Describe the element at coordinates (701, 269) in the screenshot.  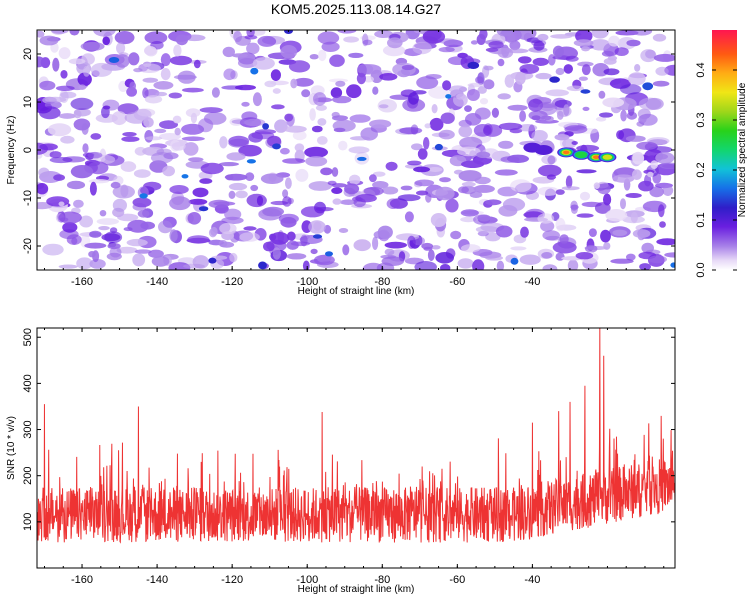
I see `colorbar-tick-label: 0.0` at that location.